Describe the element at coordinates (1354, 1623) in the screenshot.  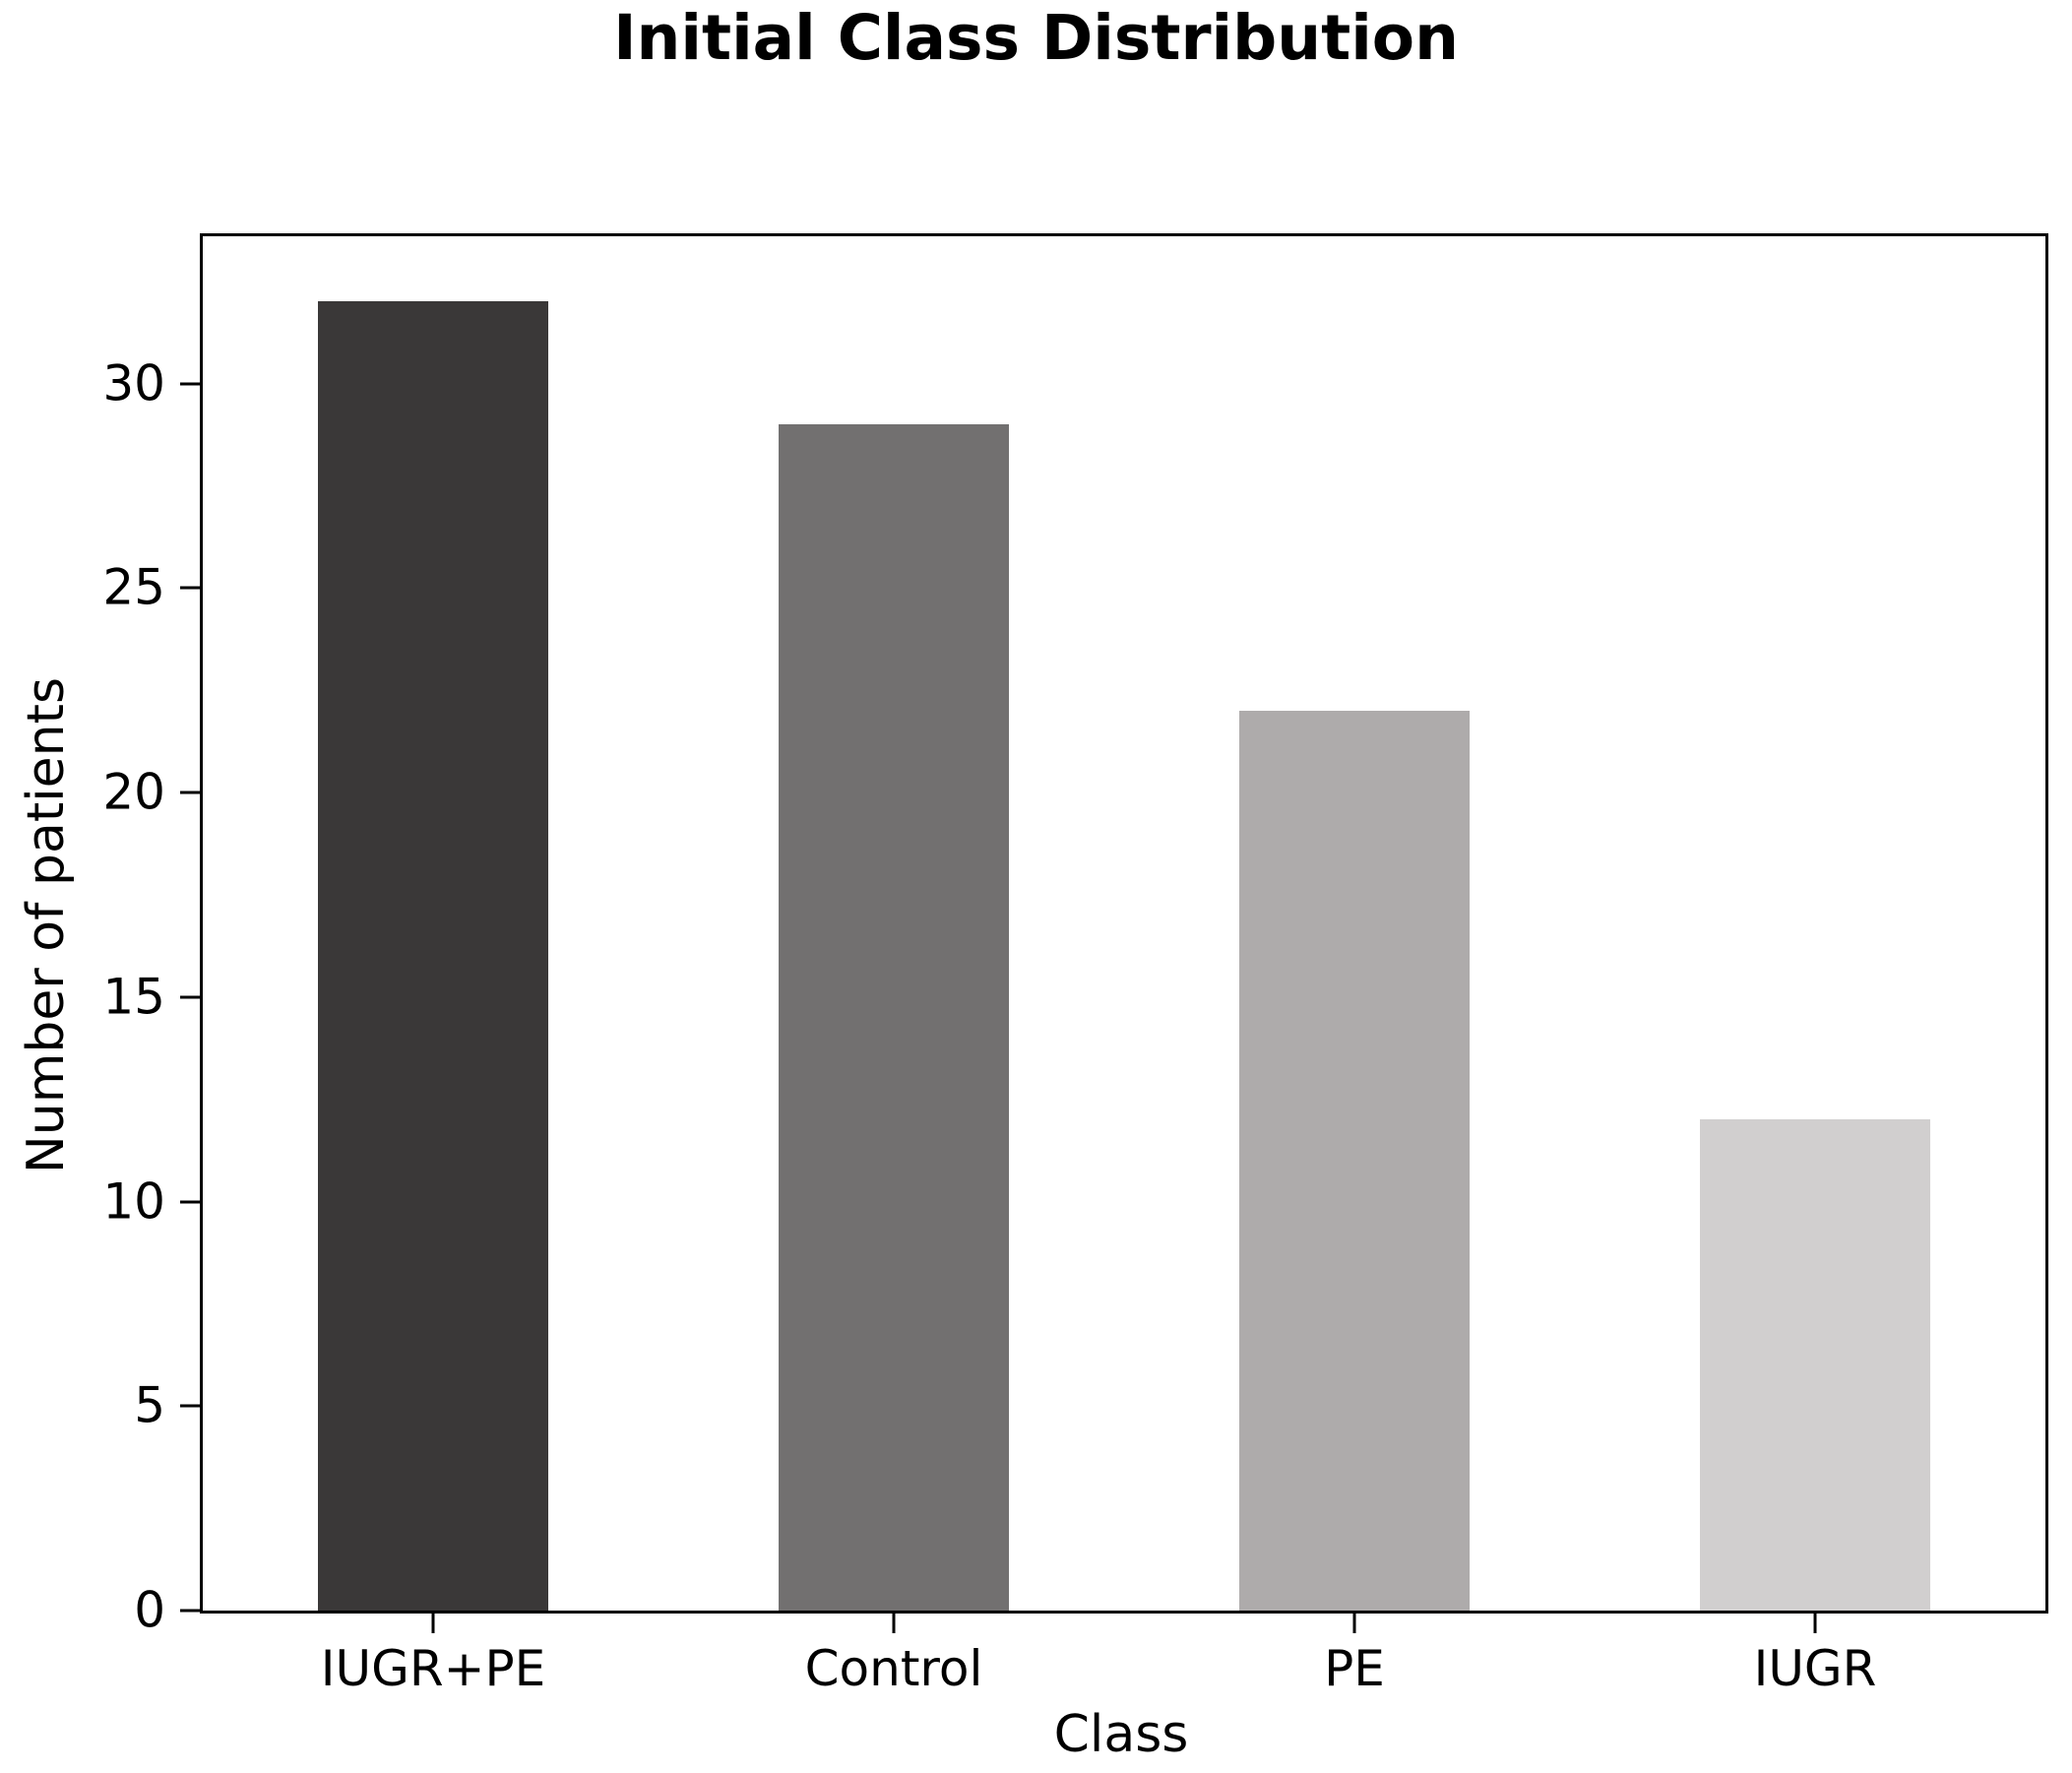
I see `x-tick-mark-pe` at that location.